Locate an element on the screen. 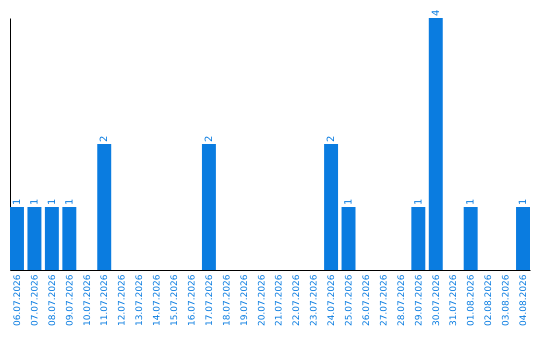  x-tick-label: 03.08.2026 is located at coordinates (507, 300).